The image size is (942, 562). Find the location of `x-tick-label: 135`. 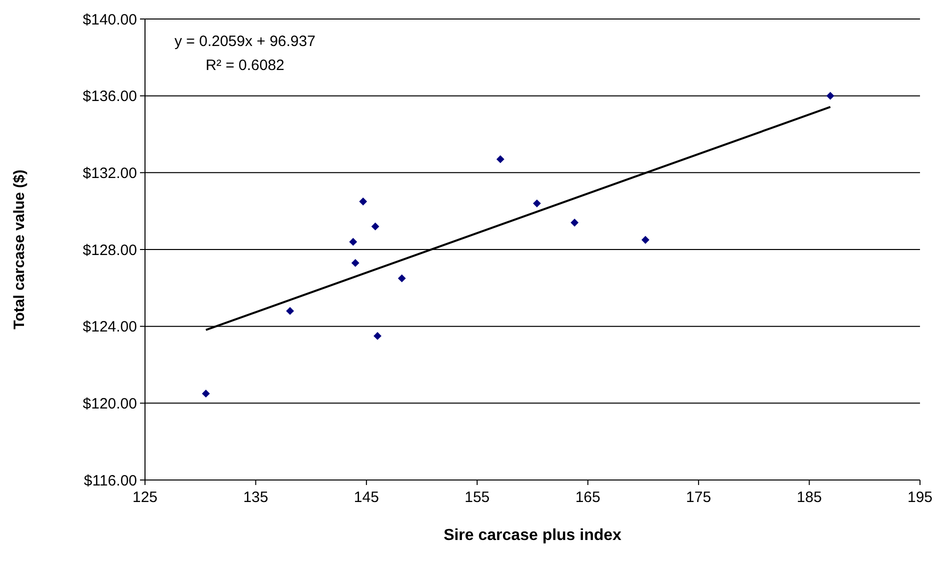

x-tick-label: 135 is located at coordinates (255, 497).